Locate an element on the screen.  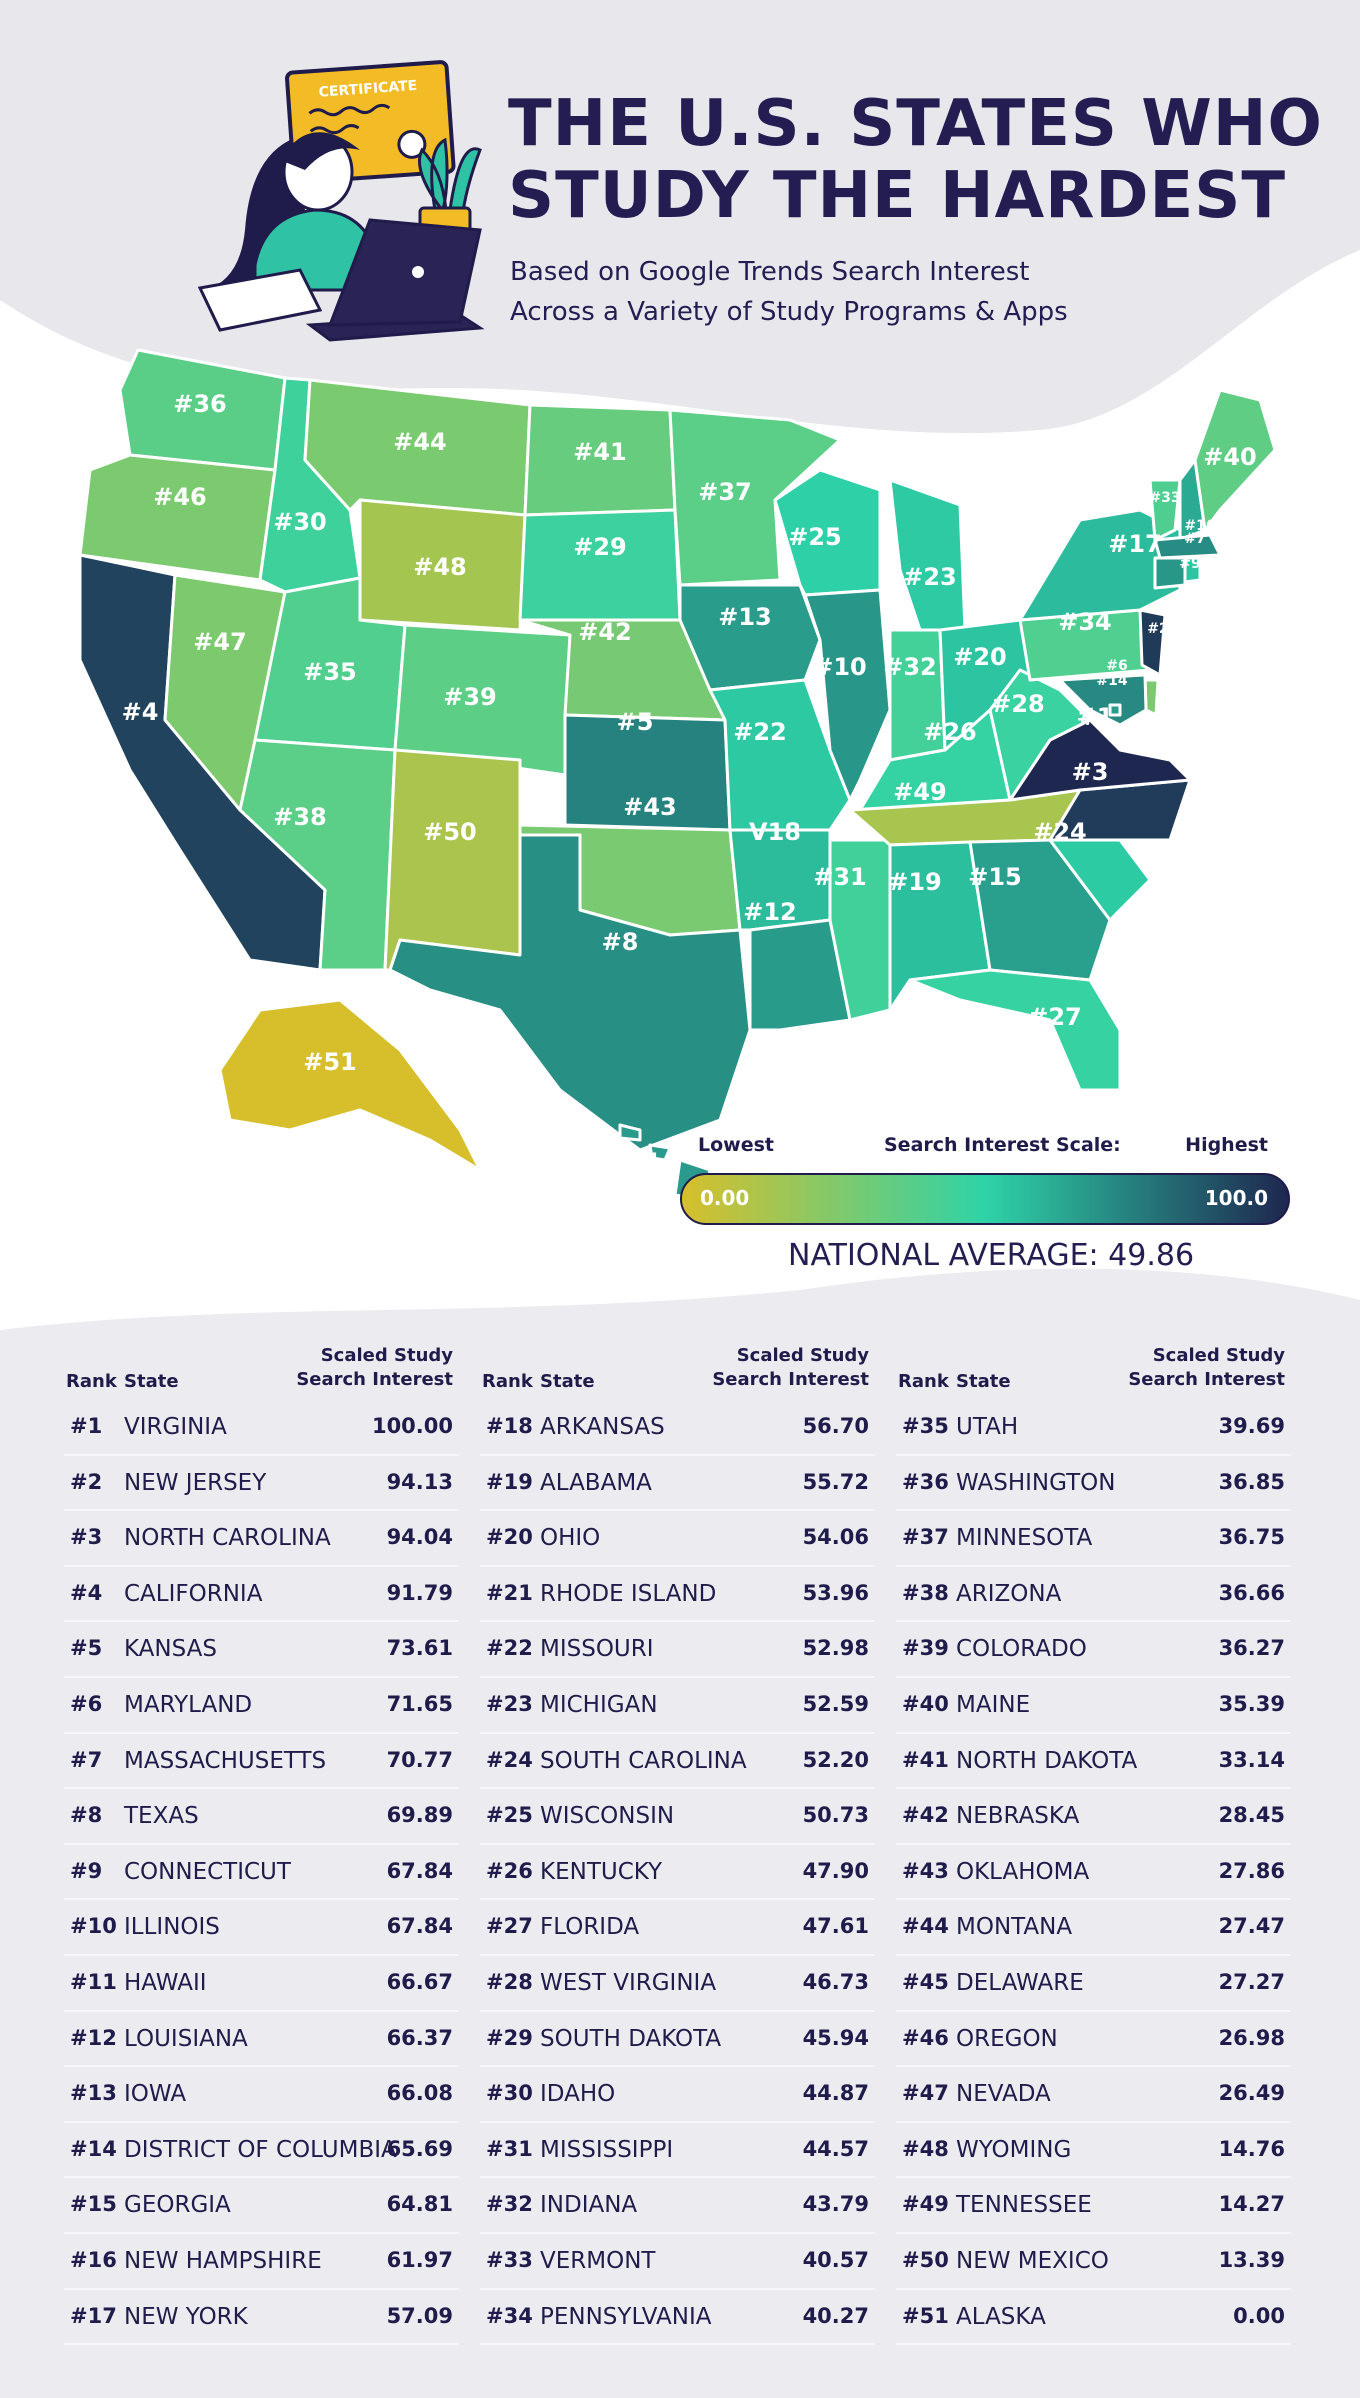
map-label-ia: #13 is located at coordinates (745, 617).